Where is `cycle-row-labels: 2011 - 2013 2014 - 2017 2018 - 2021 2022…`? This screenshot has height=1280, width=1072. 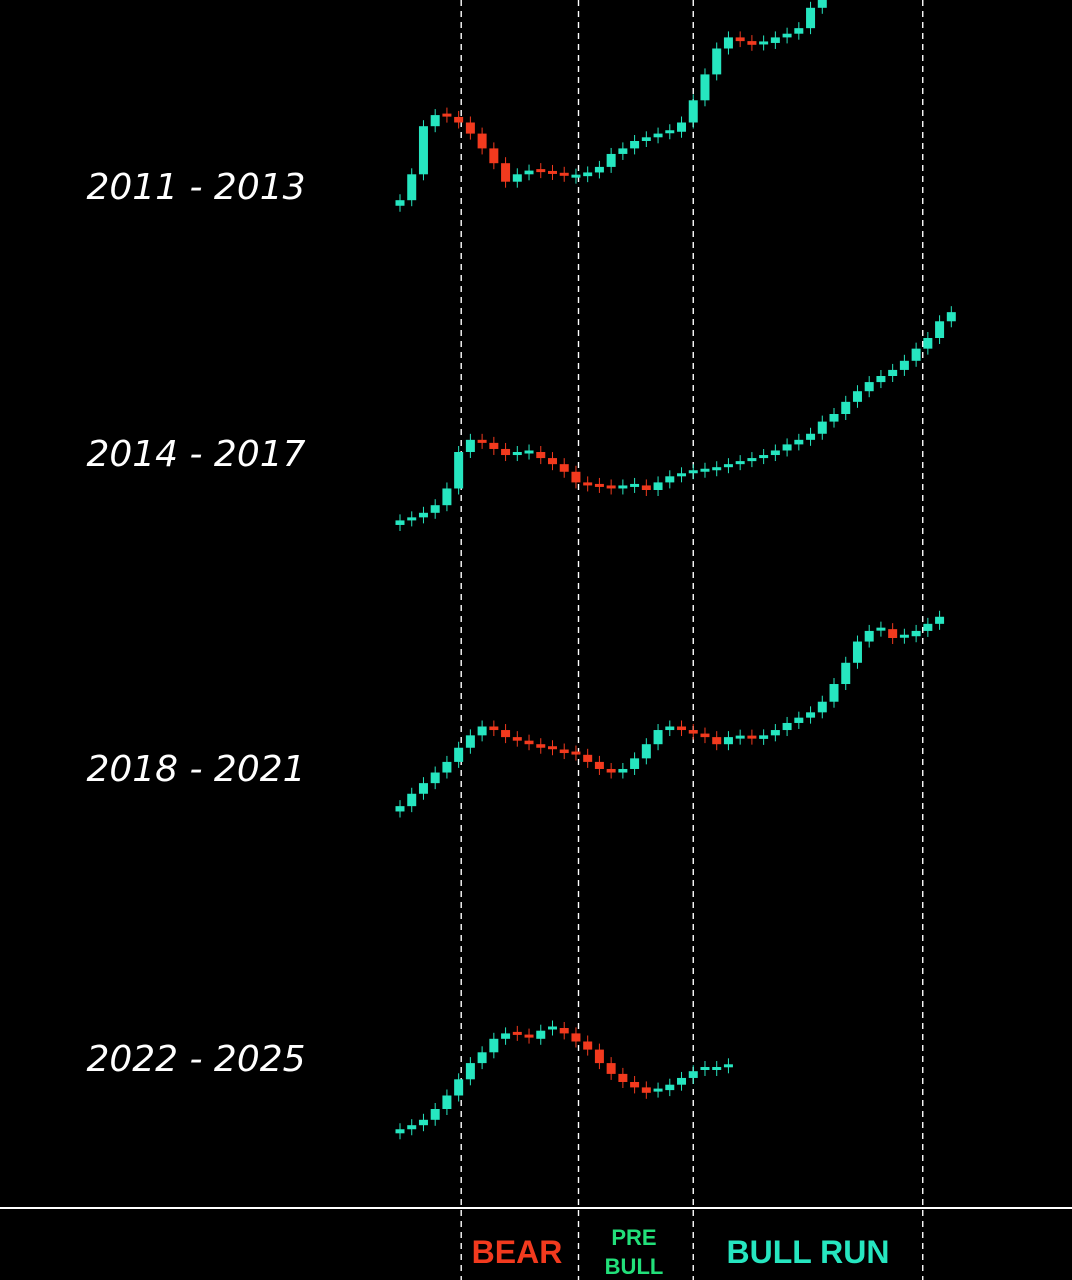
cycle-row-labels: 2011 - 2013 2014 - 2017 2018 - 2021 2022… is located at coordinates (195, 623).